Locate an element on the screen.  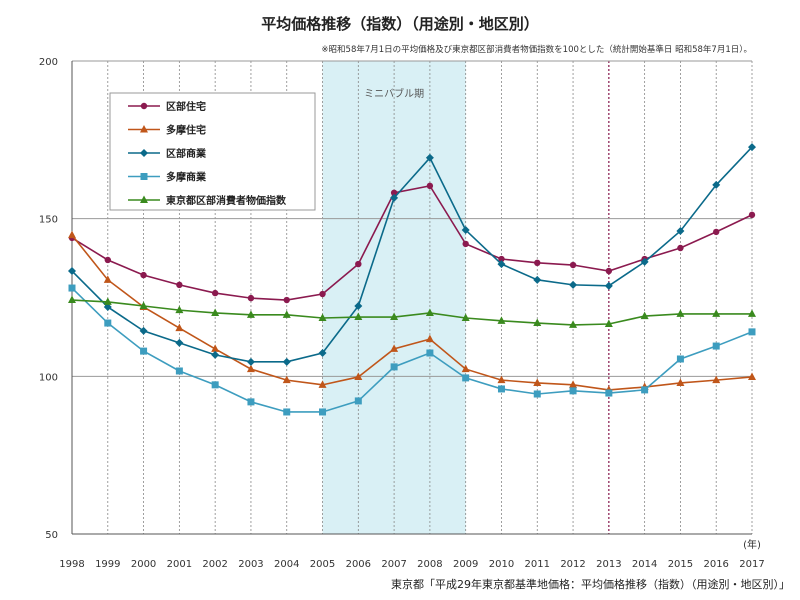
x-unit-label: (年) is located at coordinates (752, 544).